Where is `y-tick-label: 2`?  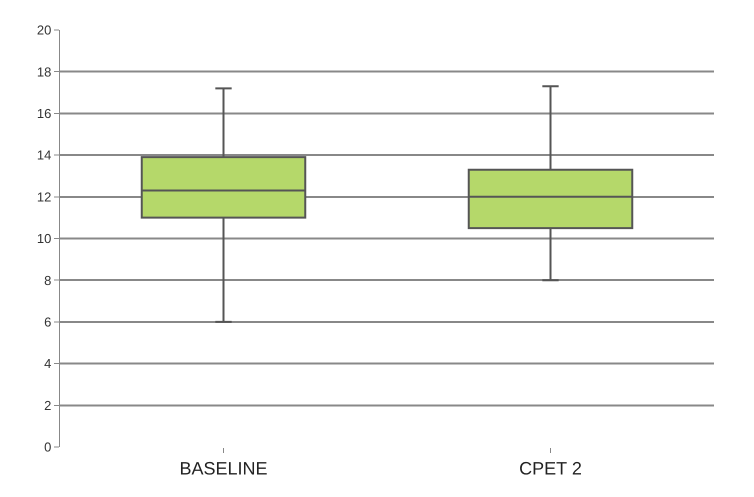
y-tick-label: 2 is located at coordinates (48, 405).